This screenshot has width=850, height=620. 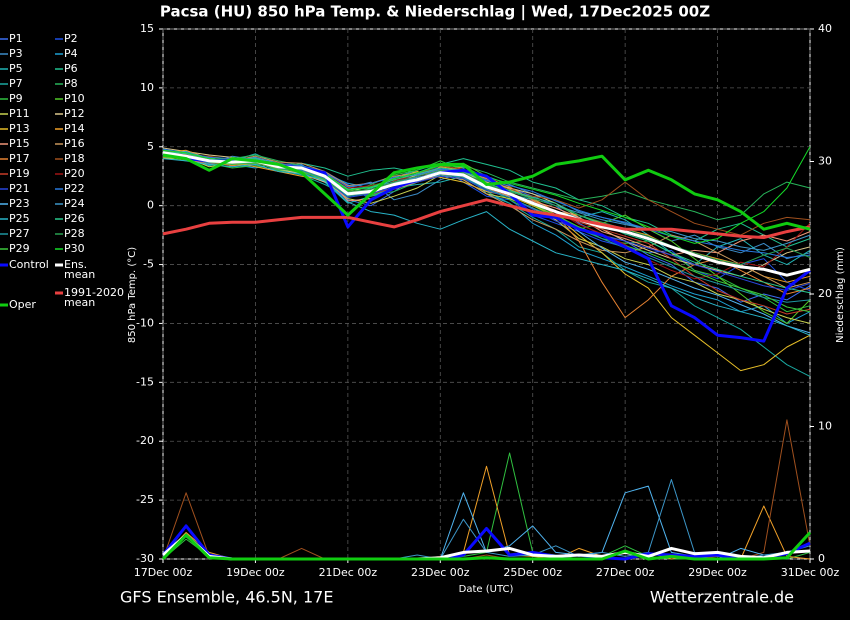 I want to click on legend-label: P29, so click(x=19, y=248).